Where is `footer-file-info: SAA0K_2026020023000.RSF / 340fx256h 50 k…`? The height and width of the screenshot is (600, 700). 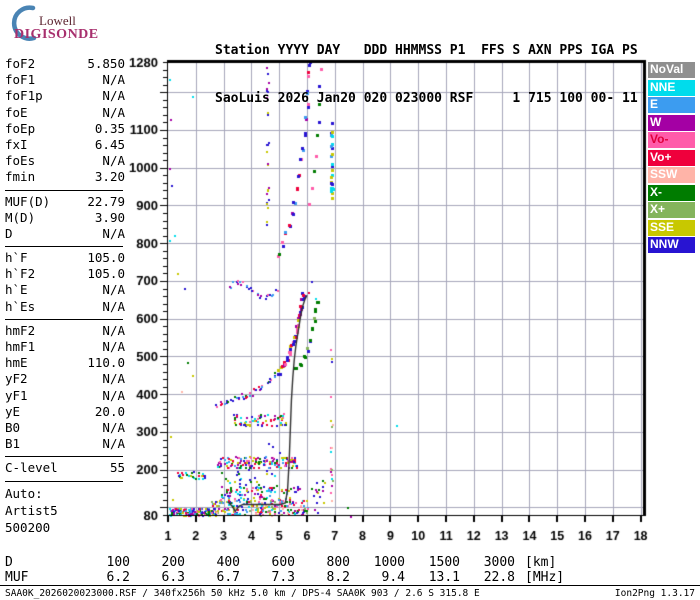 footer-file-info: SAA0K_2026020023000.RSF / 340fx256h 50 k… is located at coordinates (242, 593).